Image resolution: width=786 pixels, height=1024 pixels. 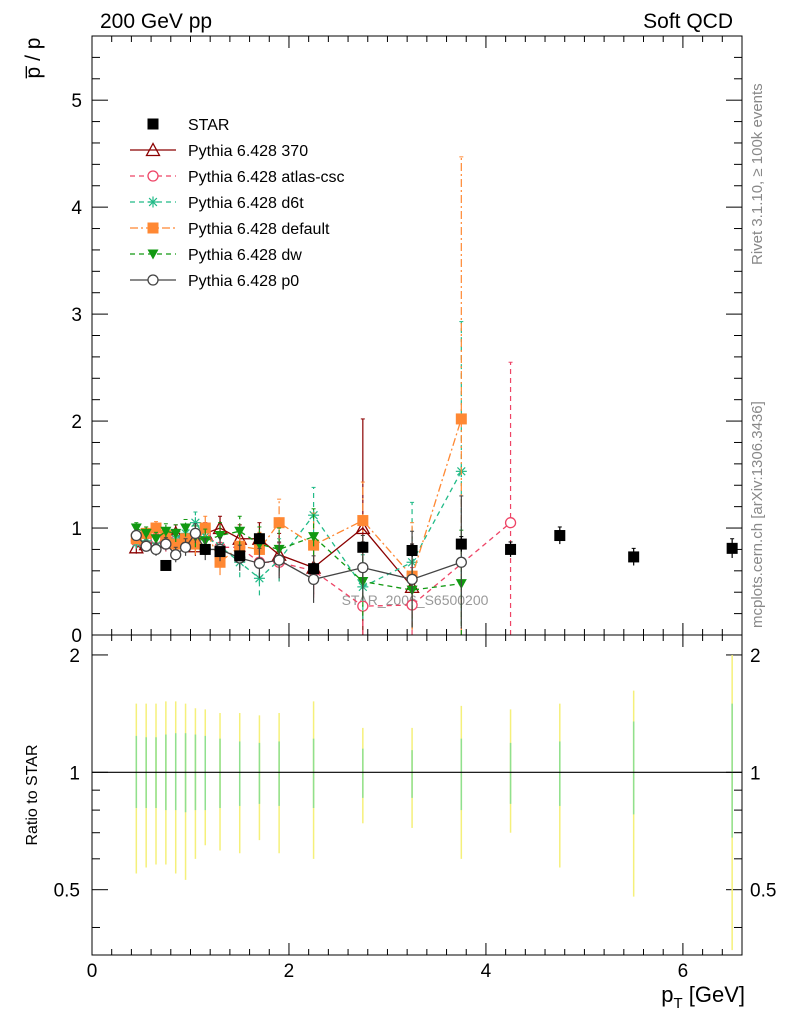 I want to click on legend-entry: Pythia 6.428 p0, so click(x=214, y=281).